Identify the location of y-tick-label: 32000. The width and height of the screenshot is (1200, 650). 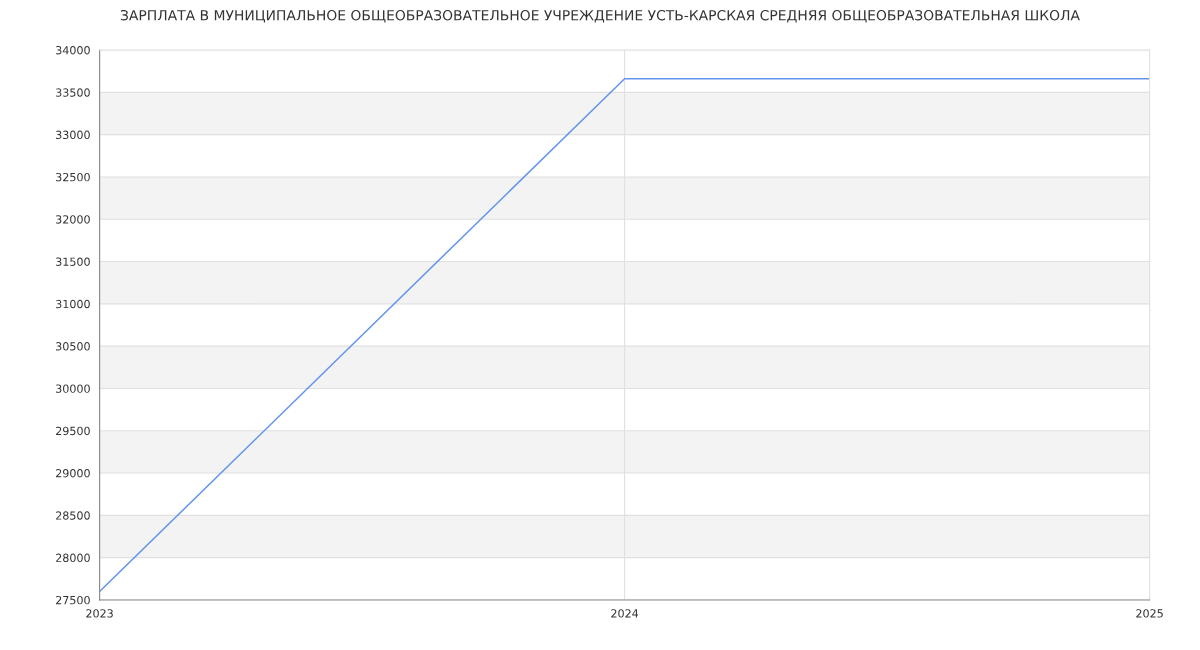
(73, 219).